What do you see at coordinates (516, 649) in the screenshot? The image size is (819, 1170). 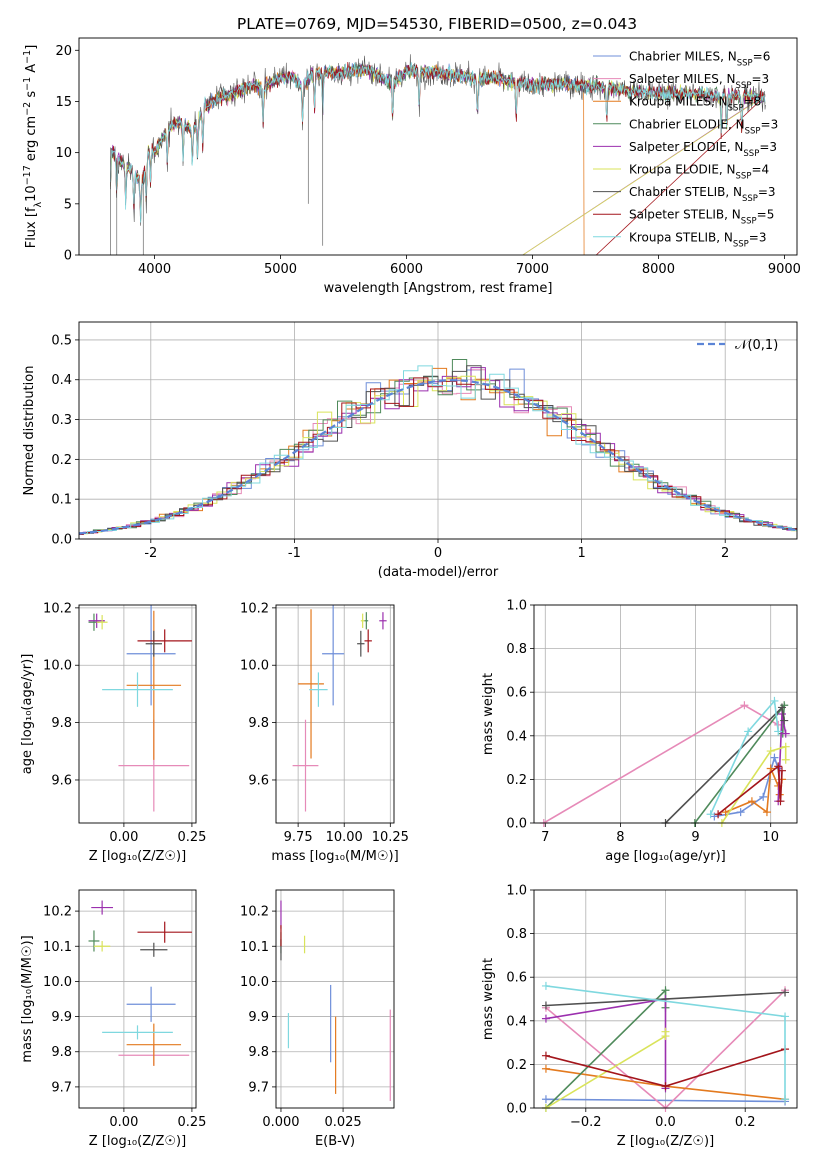 I see `y-tick-label: 0.8` at bounding box center [516, 649].